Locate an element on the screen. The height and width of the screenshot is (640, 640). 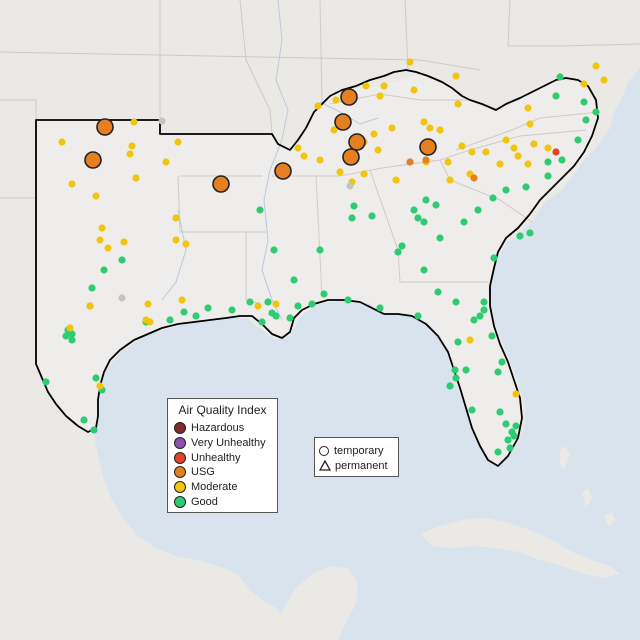
legend-item-moderate: Moderate is located at coordinates (222, 487).